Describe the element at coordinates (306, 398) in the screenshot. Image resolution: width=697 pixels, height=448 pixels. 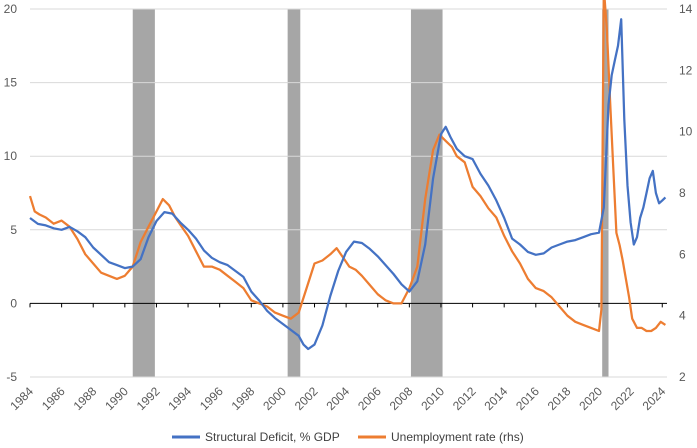
I see `x-tick-label-9: 2002` at that location.